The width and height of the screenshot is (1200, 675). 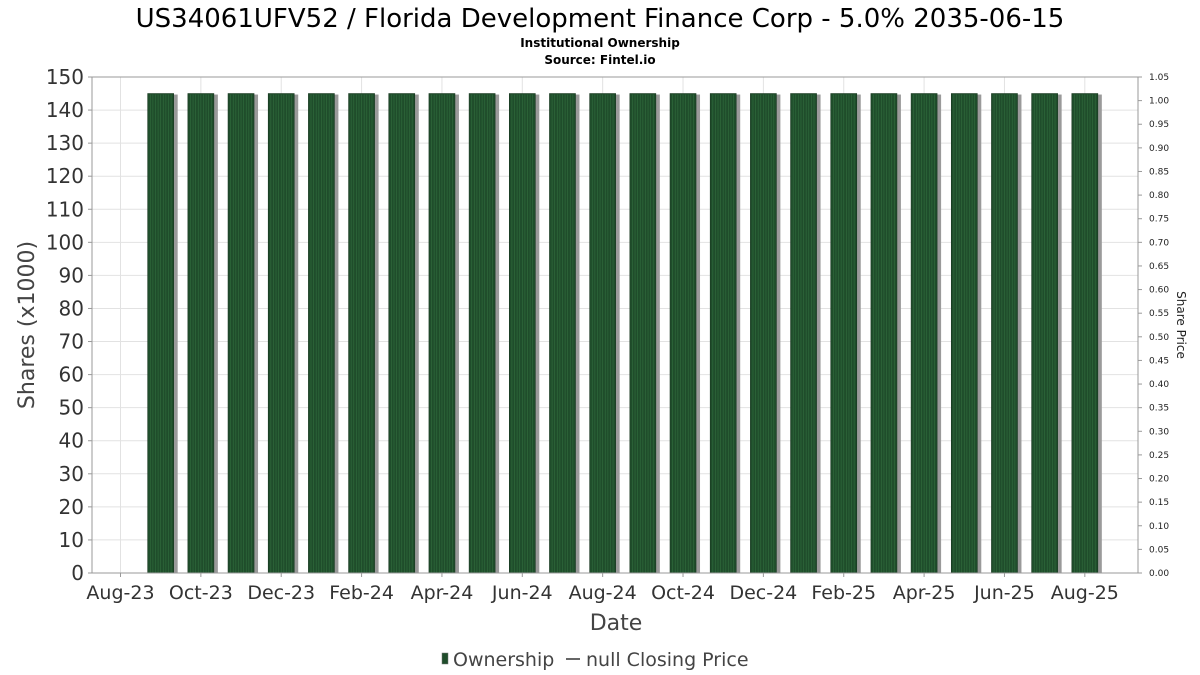 I want to click on chart-subtitle: Institutional Ownership, so click(x=600, y=43).